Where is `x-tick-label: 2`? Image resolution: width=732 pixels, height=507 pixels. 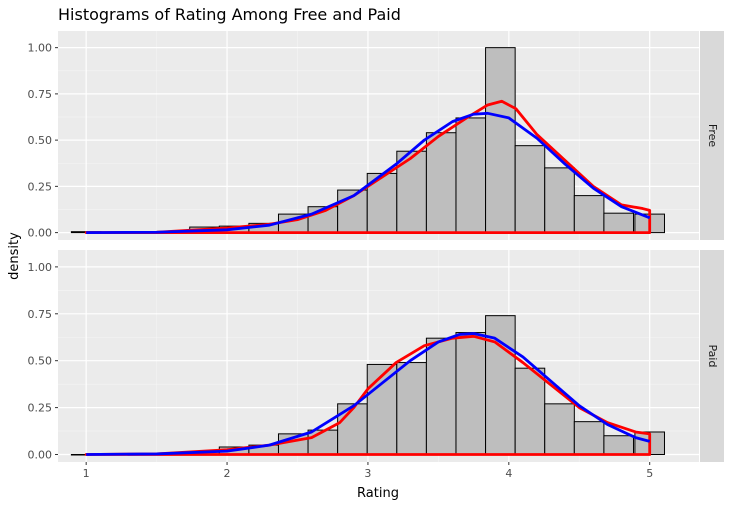
x-tick-label: 2 is located at coordinates (227, 473).